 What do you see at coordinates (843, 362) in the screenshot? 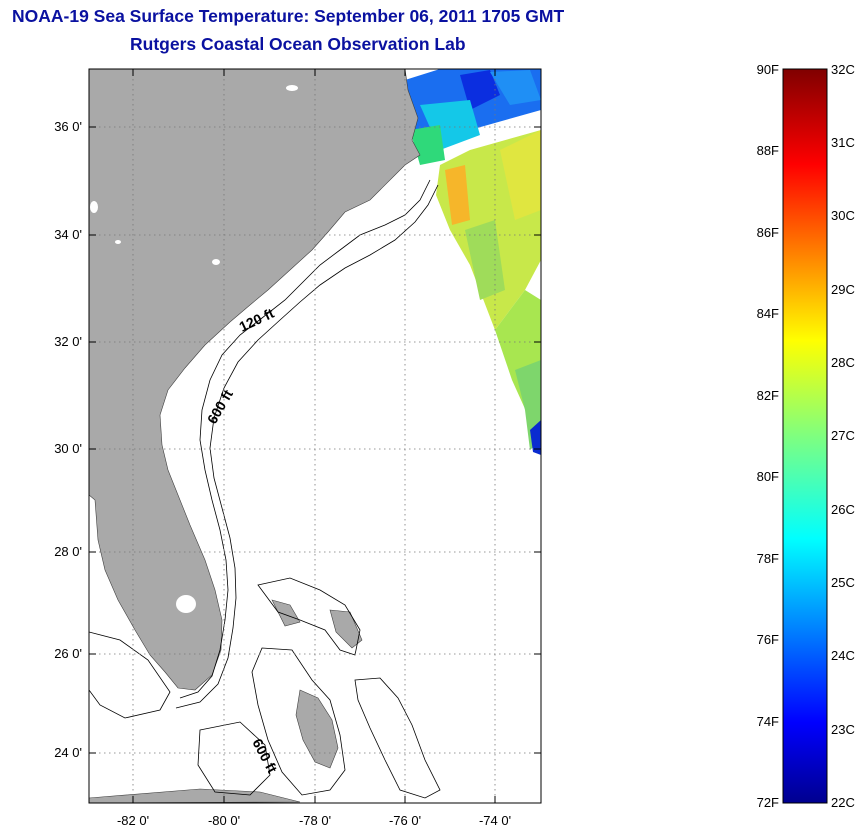
I see `colorbar-c-label: 28C` at bounding box center [843, 362].